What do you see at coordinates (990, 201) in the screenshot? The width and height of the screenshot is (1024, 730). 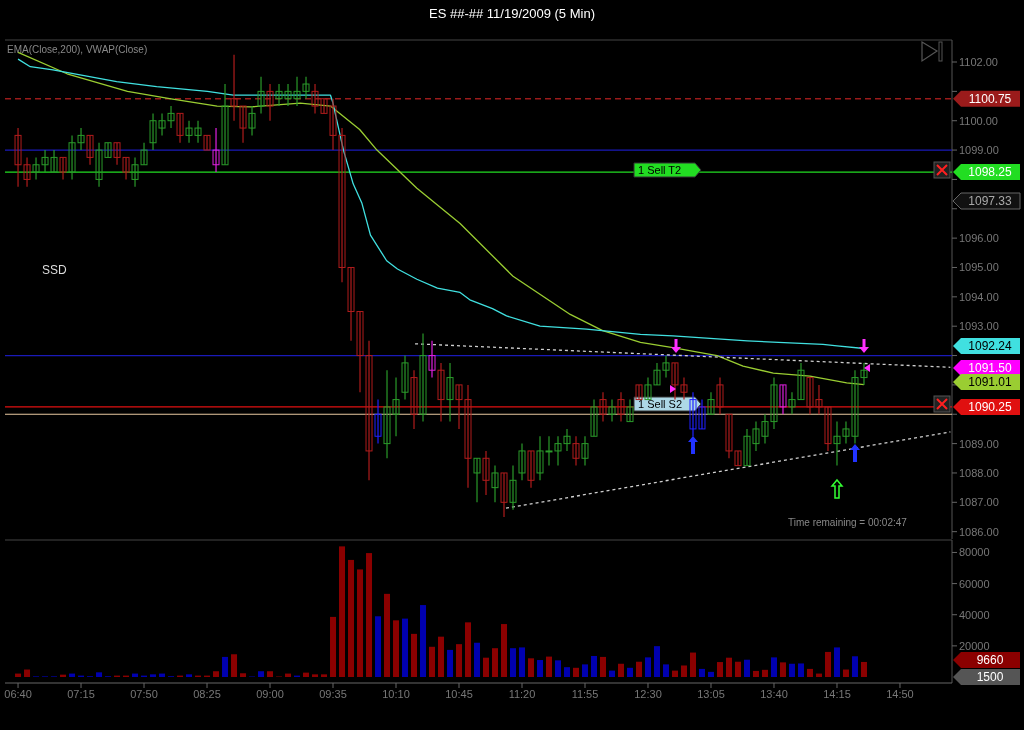 I see `text: 1097.33` at bounding box center [990, 201].